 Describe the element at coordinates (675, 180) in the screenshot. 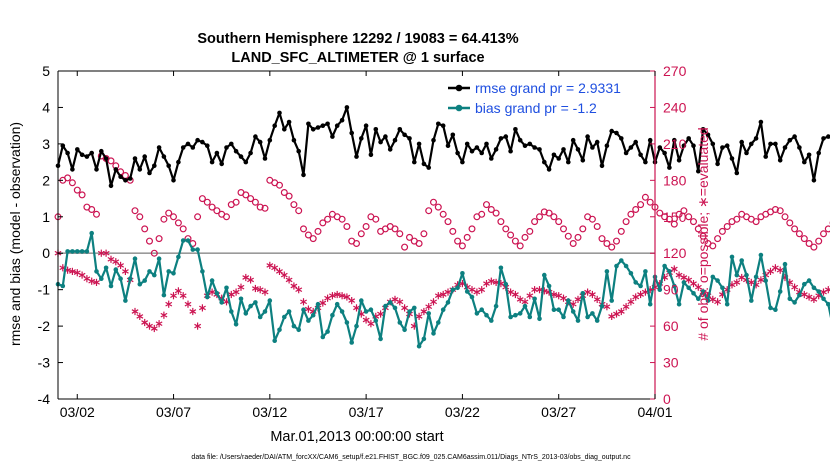

I see `y-right-tick-label: 180` at that location.